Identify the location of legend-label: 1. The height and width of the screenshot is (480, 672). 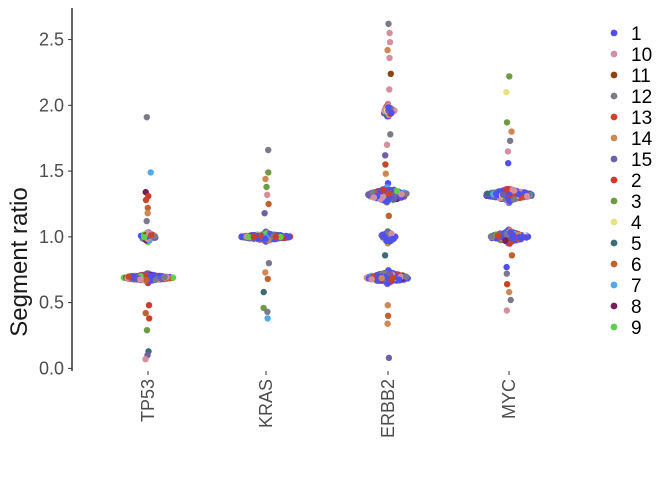
(636, 34).